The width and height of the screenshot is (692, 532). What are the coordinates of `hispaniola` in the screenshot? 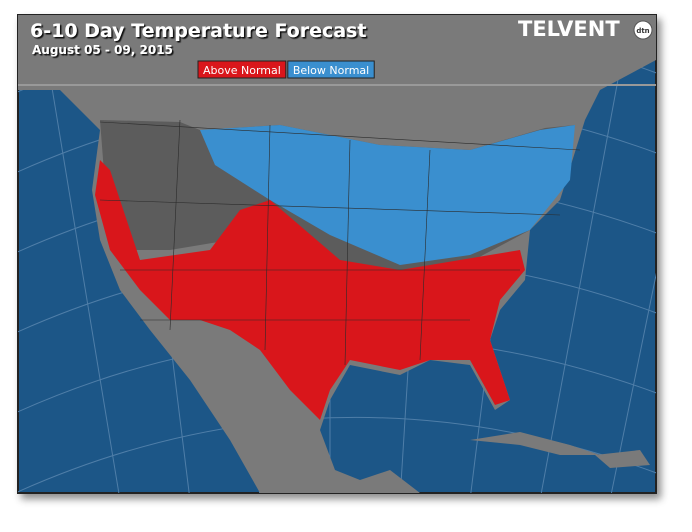 It's located at (622, 459).